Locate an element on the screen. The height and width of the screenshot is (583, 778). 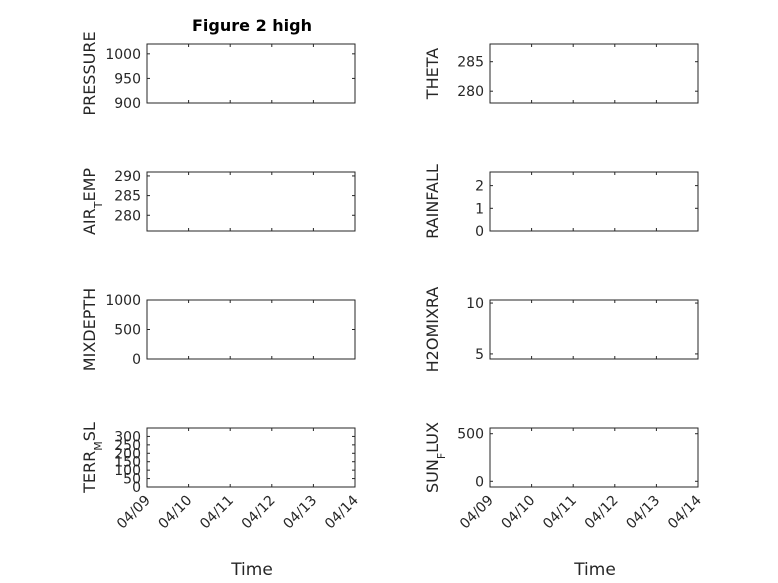
rainfall-y-tick-label: 2 is located at coordinates (479, 187).